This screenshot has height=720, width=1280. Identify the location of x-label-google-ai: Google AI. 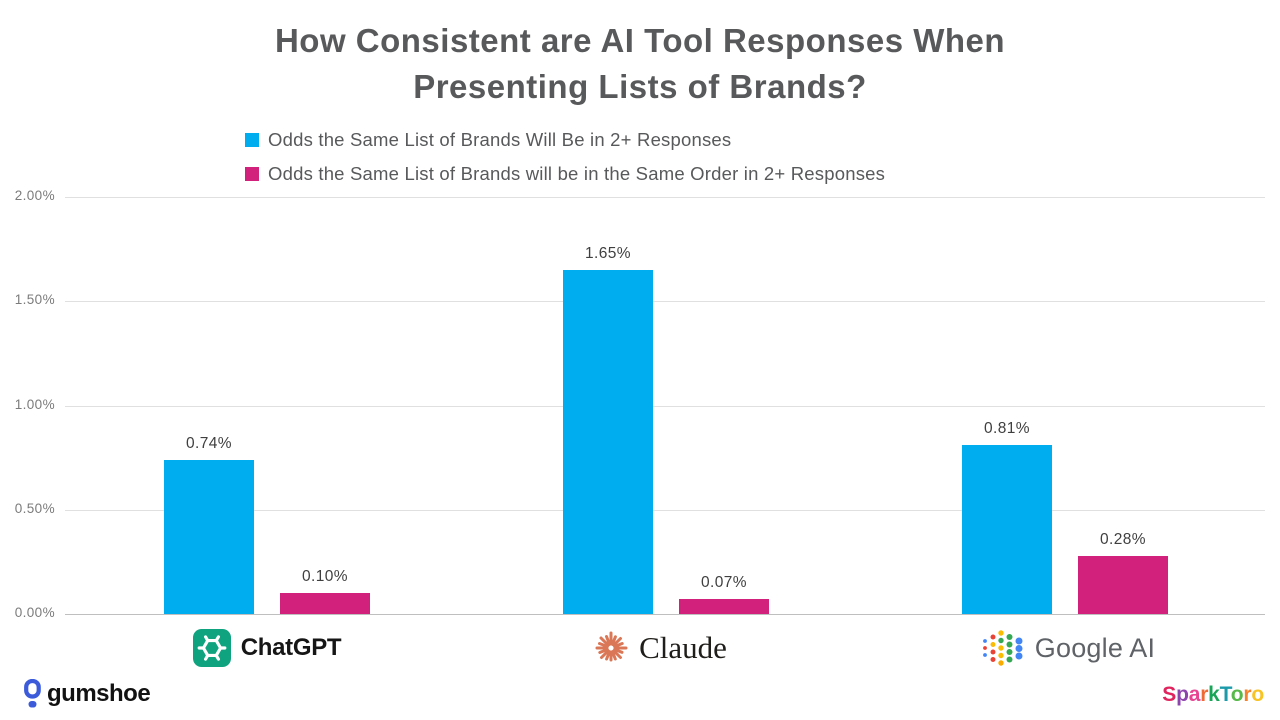
(1068, 648).